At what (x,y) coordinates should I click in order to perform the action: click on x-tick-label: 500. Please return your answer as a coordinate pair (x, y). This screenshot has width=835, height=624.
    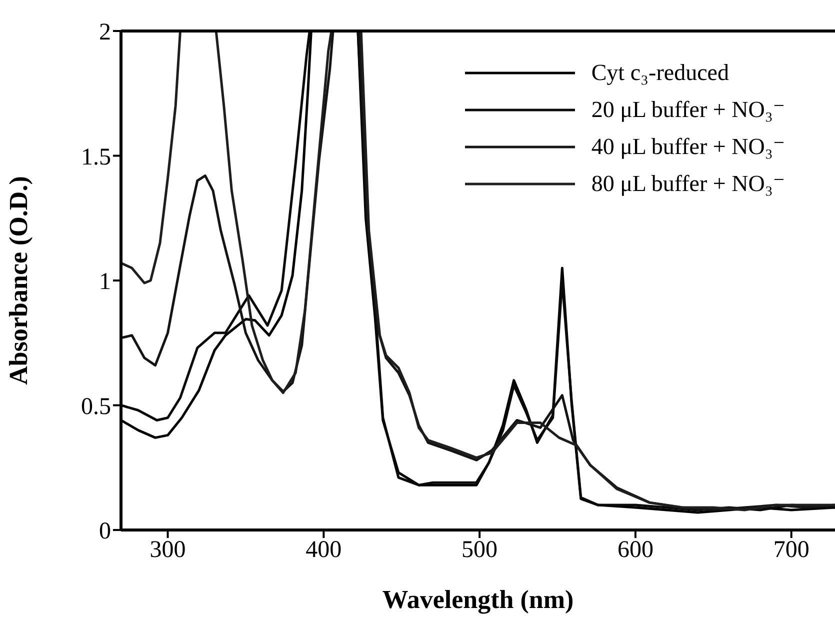
    Looking at the image, I should click on (480, 550).